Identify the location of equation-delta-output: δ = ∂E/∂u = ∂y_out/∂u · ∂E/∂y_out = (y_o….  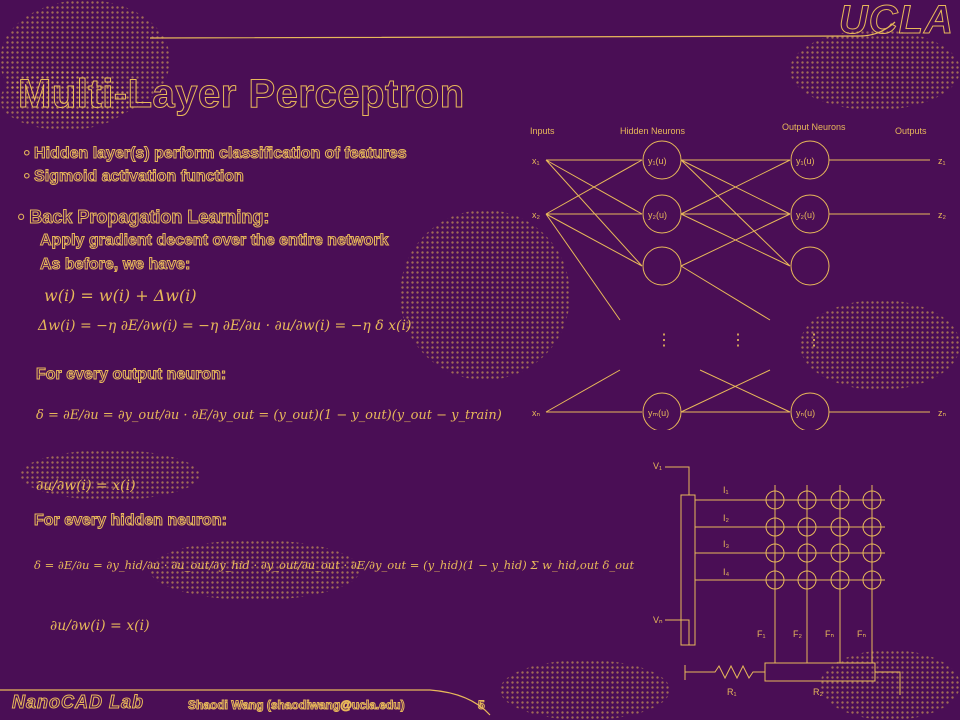
(269, 415).